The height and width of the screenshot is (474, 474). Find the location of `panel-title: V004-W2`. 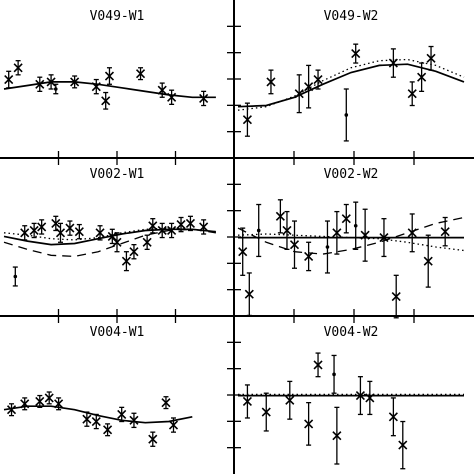

panel-title: V004-W2 is located at coordinates (351, 332).